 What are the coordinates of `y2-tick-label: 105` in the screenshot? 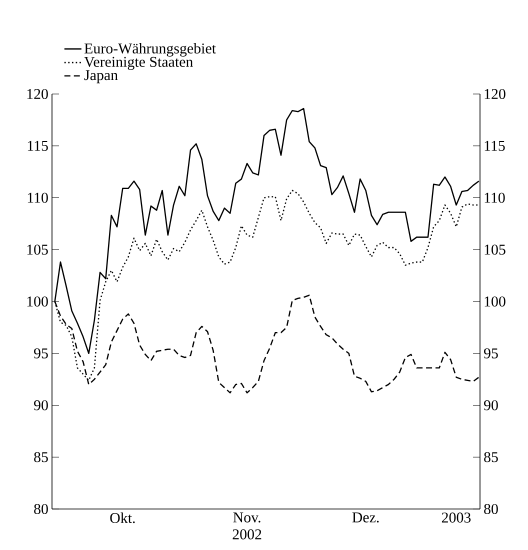 It's located at (37, 249).